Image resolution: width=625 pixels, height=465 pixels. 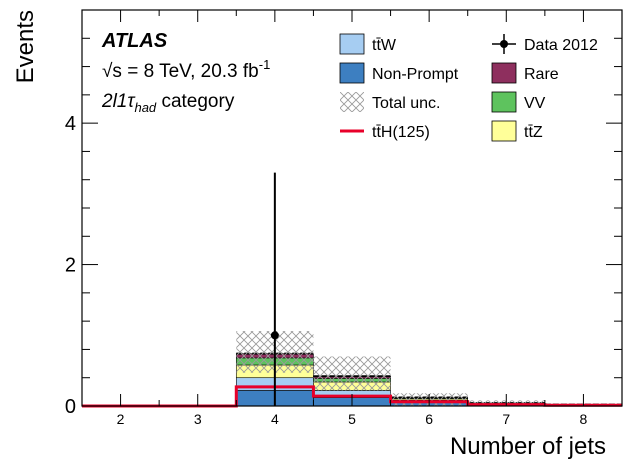 What do you see at coordinates (195, 101) in the screenshot?
I see `category-rest: category` at bounding box center [195, 101].